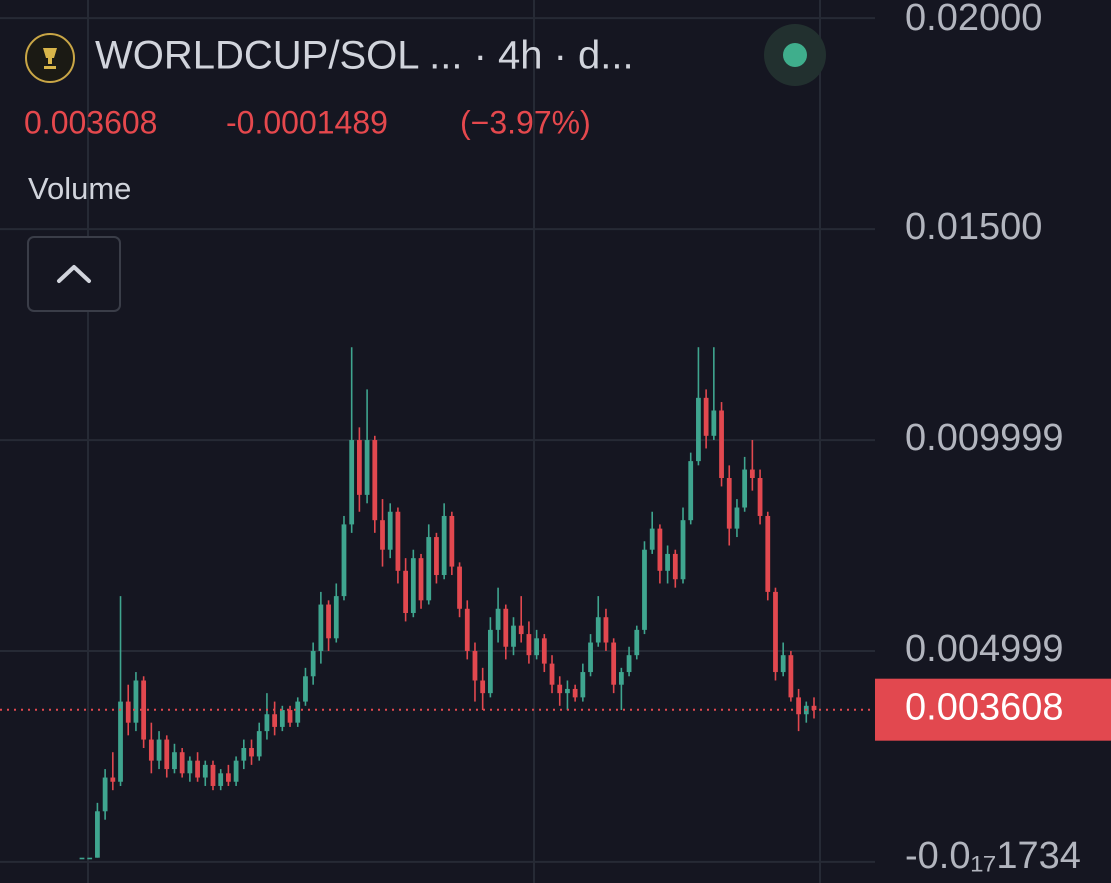 This screenshot has width=1111, height=883. I want to click on price-change-percent: (−3.97%), so click(525, 122).